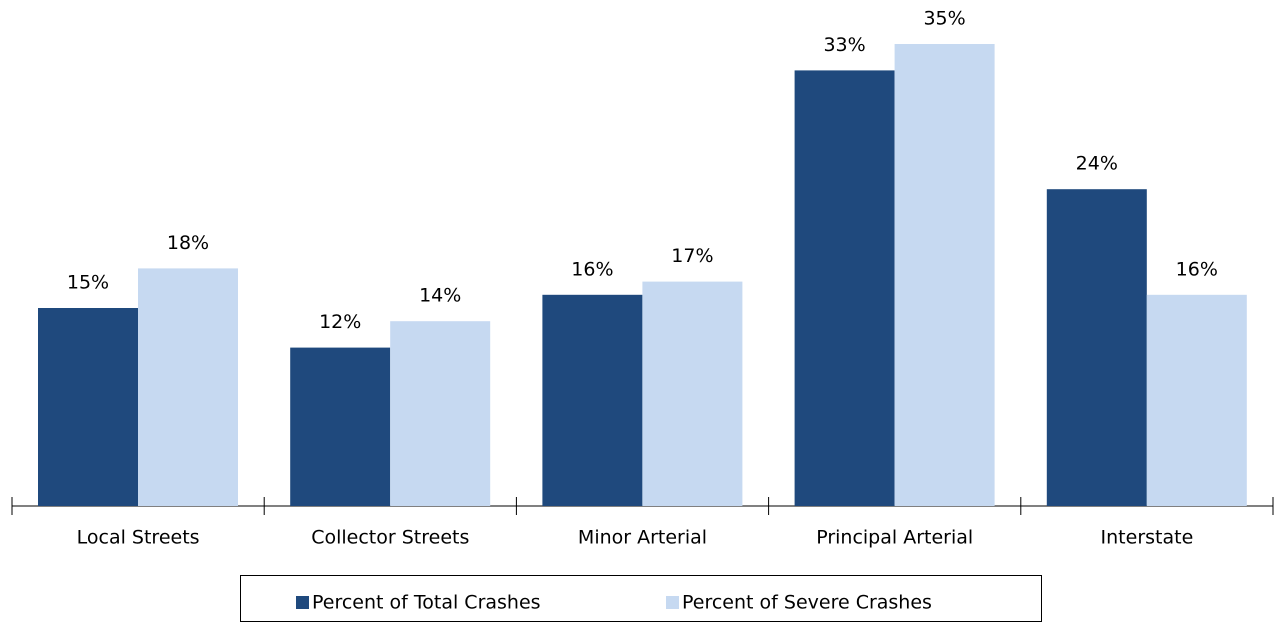 The width and height of the screenshot is (1275, 624). Describe the element at coordinates (844, 45) in the screenshot. I see `value-label: 33%` at that location.